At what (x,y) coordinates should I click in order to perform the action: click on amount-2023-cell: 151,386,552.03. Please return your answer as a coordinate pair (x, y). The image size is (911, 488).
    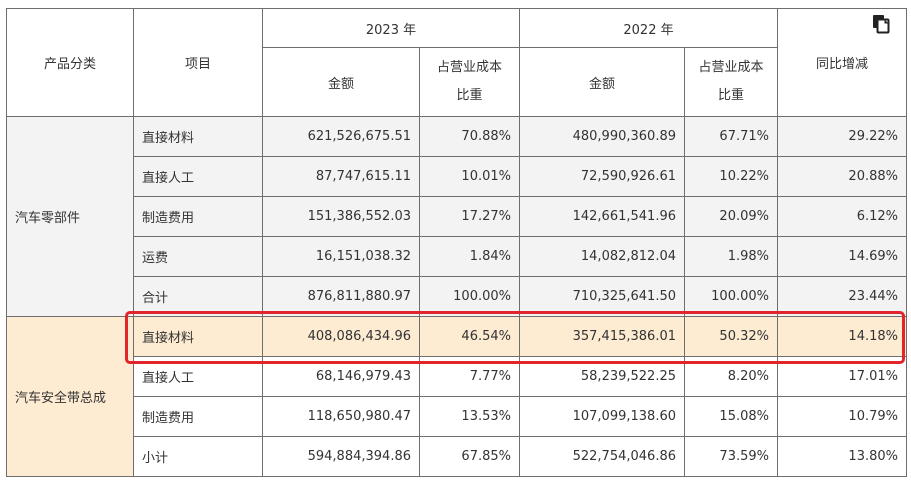
    Looking at the image, I should click on (341, 216).